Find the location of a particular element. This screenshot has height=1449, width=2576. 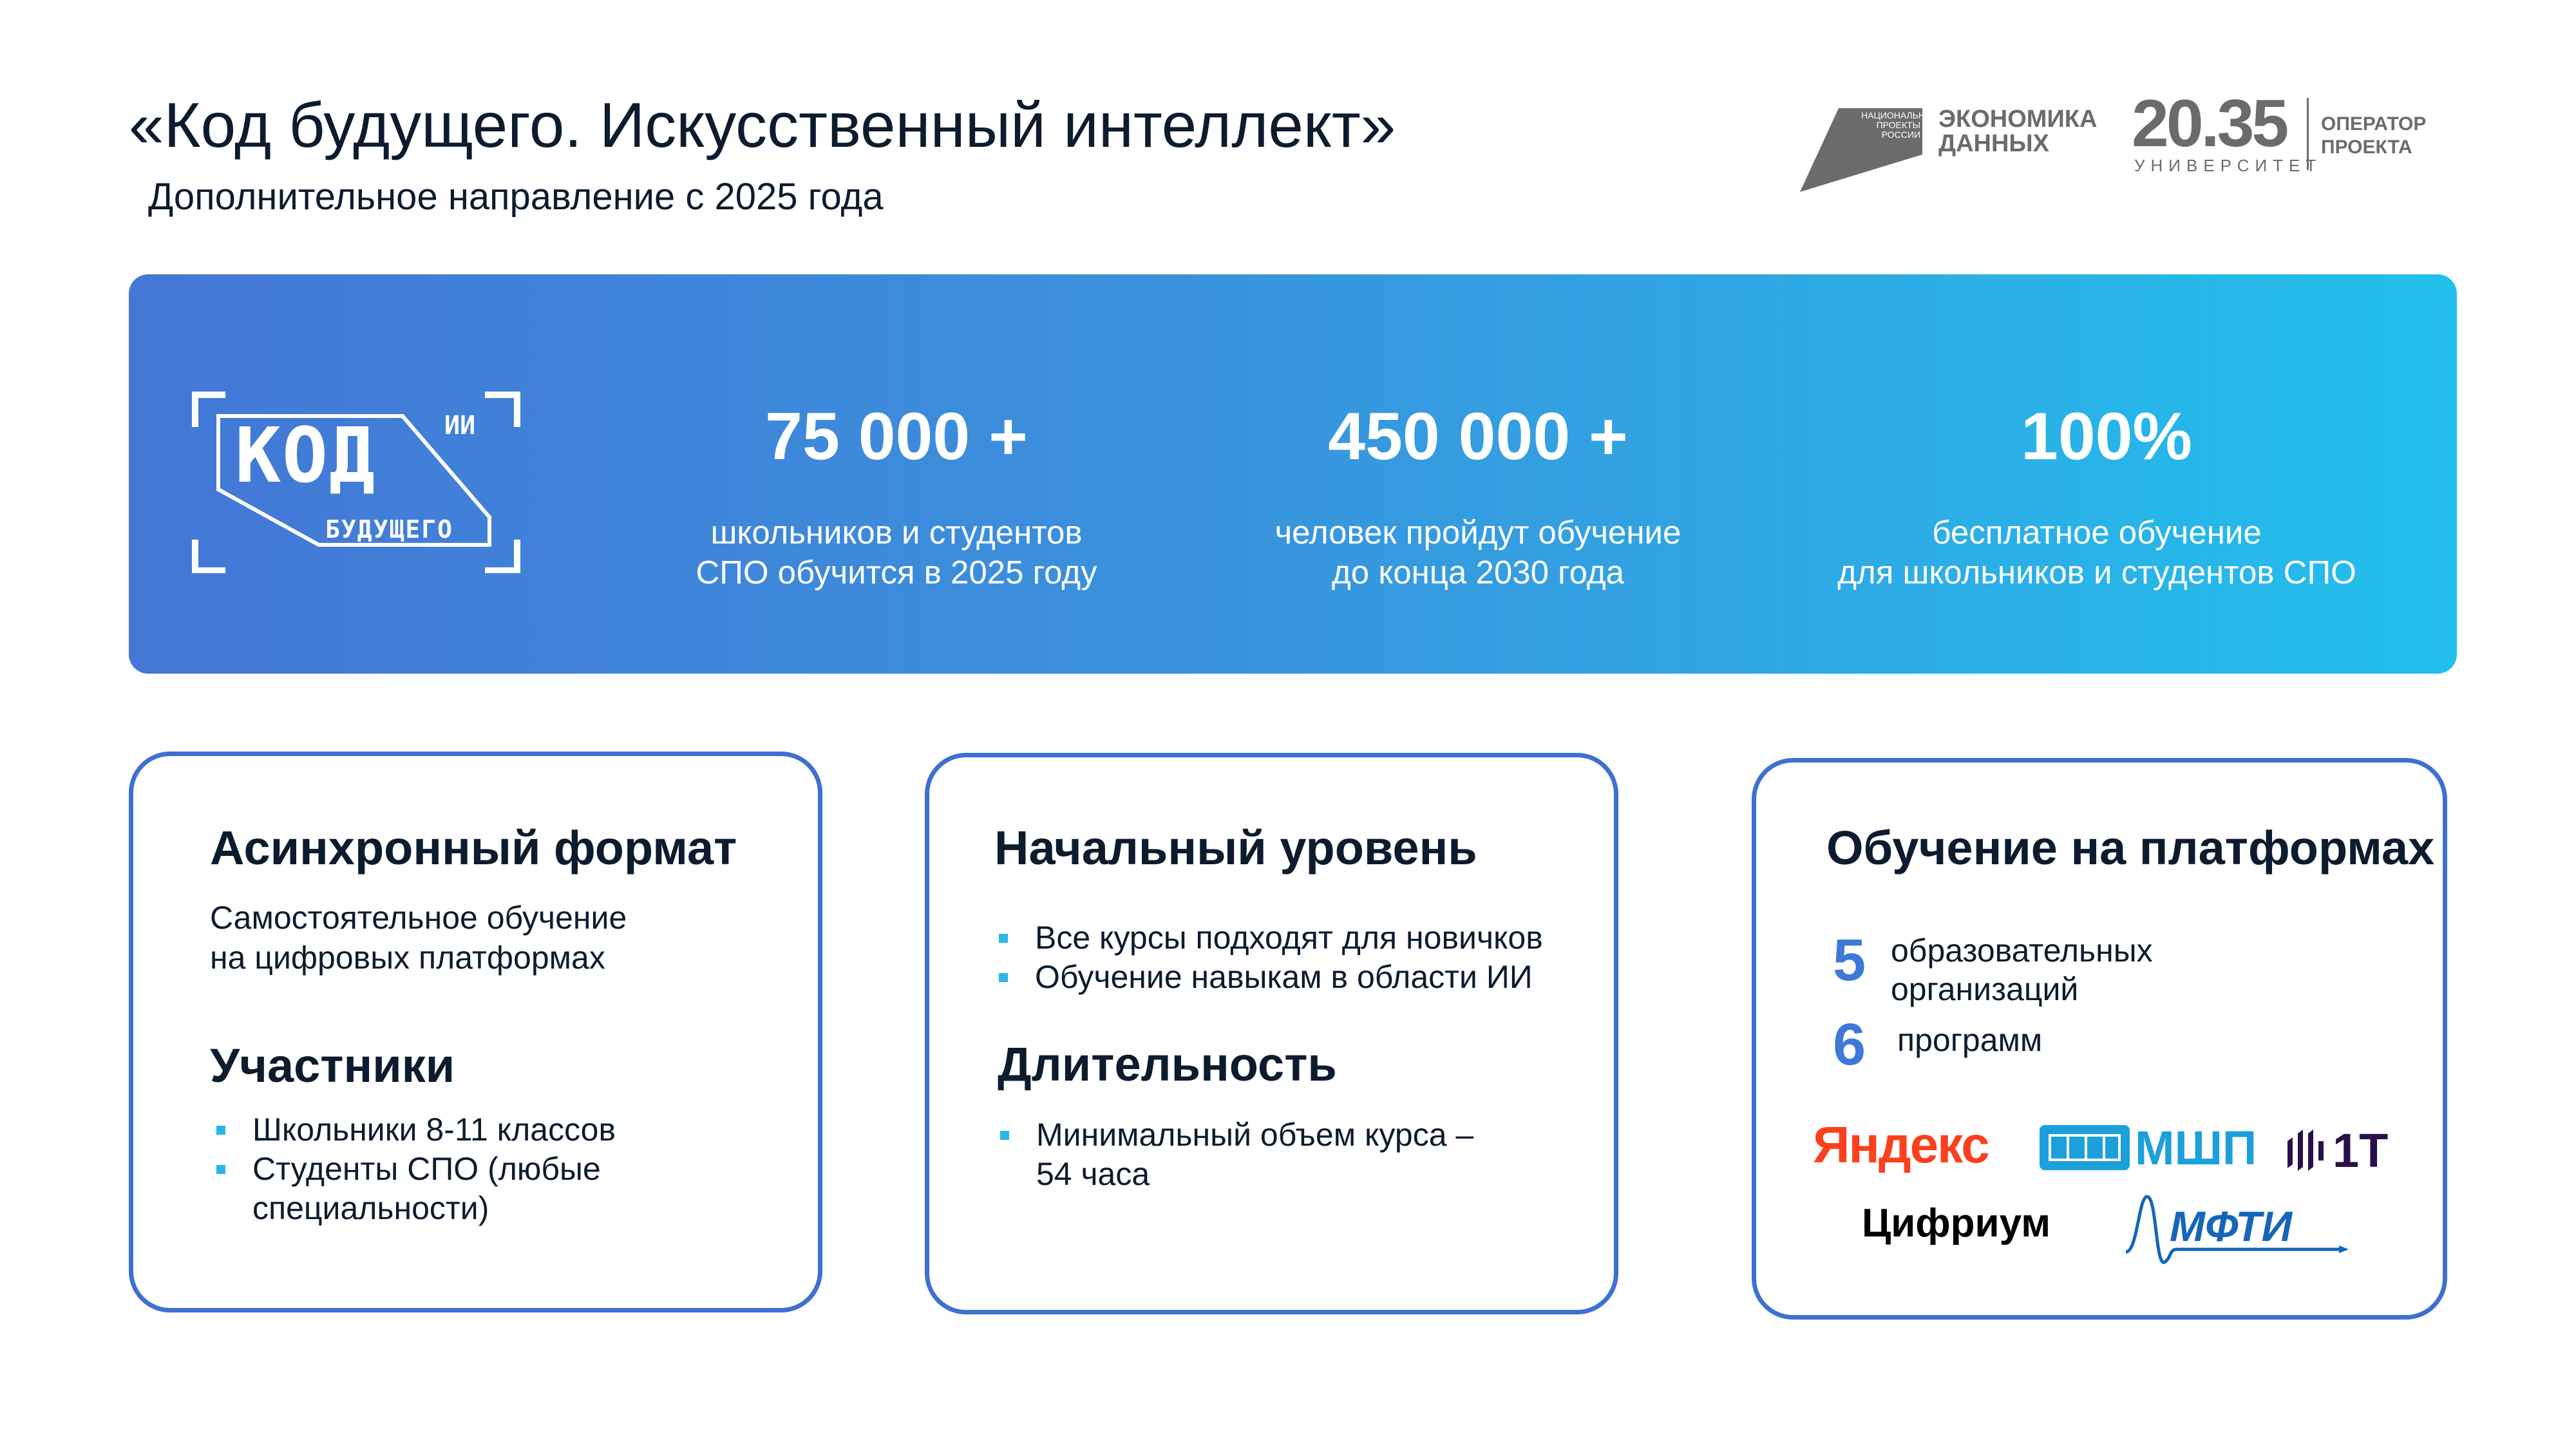

logo-frame-icon is located at coordinates (356, 482).